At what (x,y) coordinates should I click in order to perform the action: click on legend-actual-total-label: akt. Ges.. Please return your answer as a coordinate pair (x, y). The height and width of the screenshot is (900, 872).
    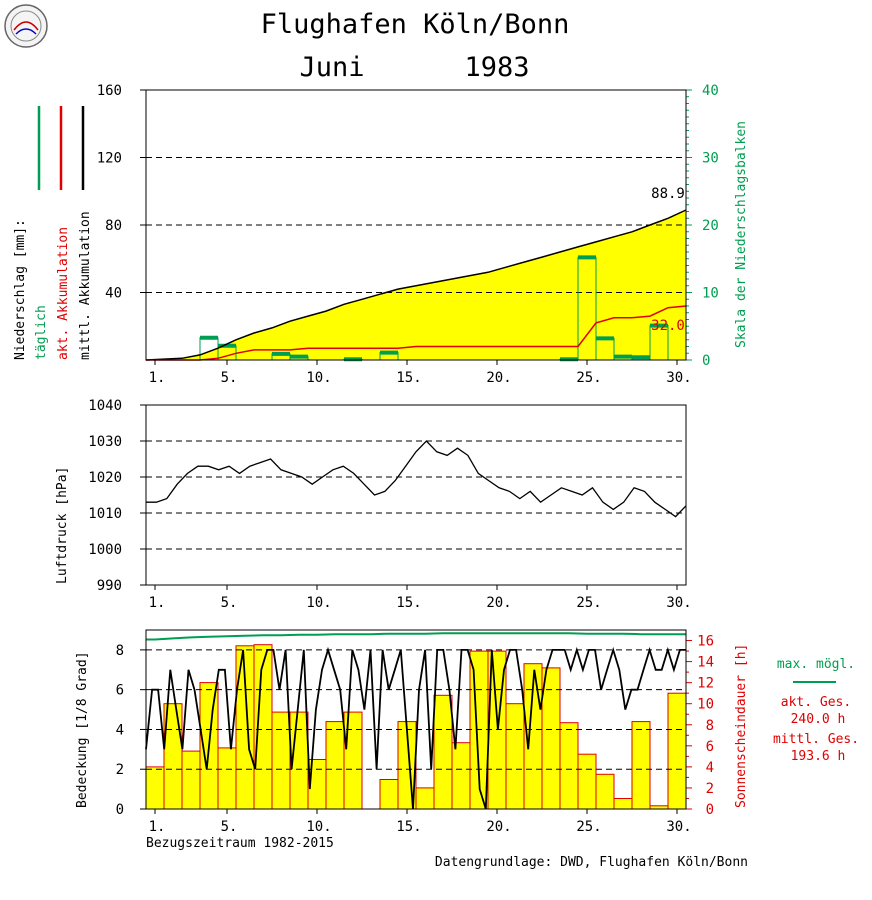
    Looking at the image, I should click on (816, 702).